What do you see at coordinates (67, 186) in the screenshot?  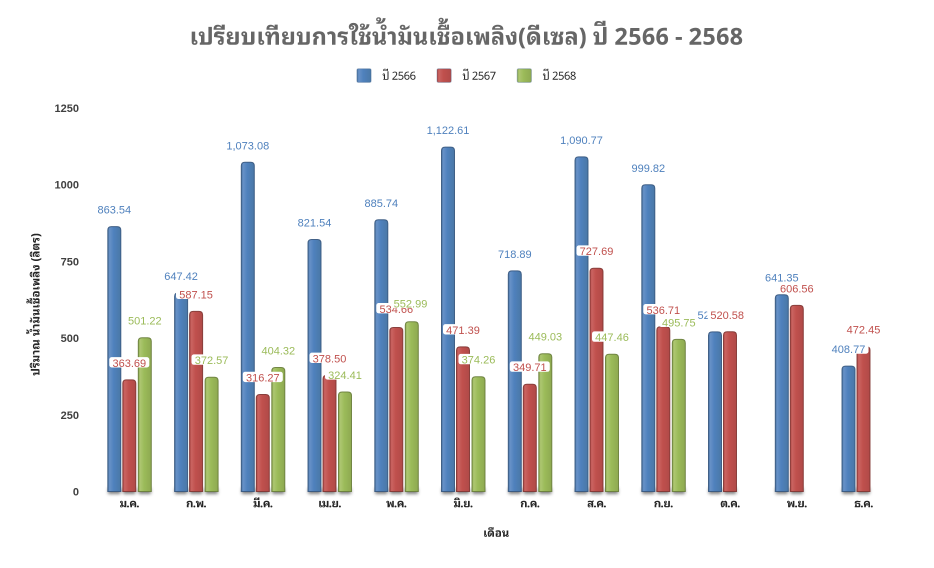 I see `svg-text: 1000` at bounding box center [67, 186].